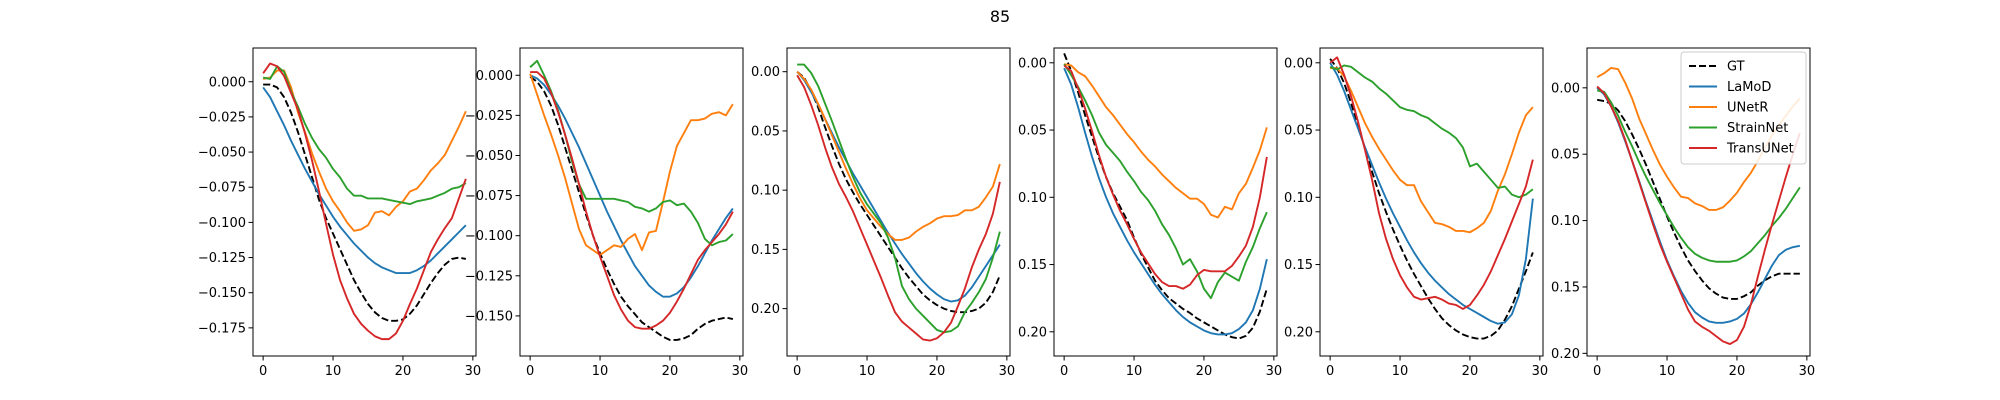 The image size is (2000, 400). Describe the element at coordinates (1757, 128) in the screenshot. I see `legend-label-strainnet: StrainNet` at that location.